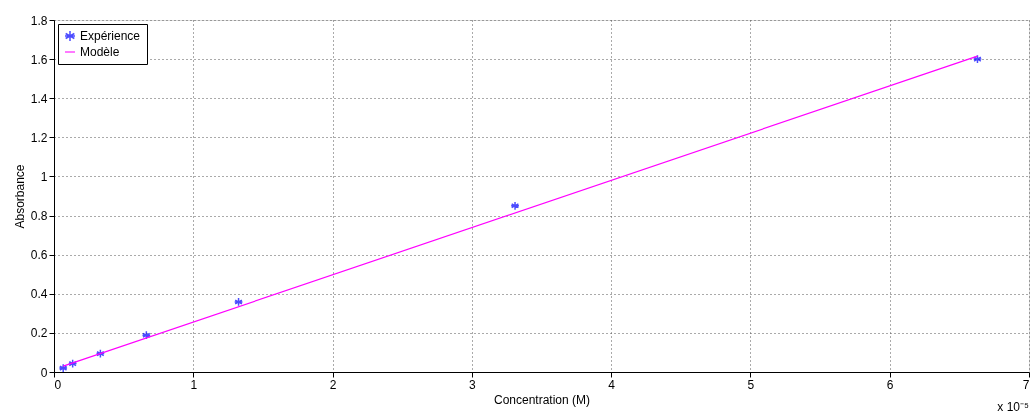 The width and height of the screenshot is (1035, 416). Describe the element at coordinates (612, 384) in the screenshot. I see `x-tick-label: 4` at that location.